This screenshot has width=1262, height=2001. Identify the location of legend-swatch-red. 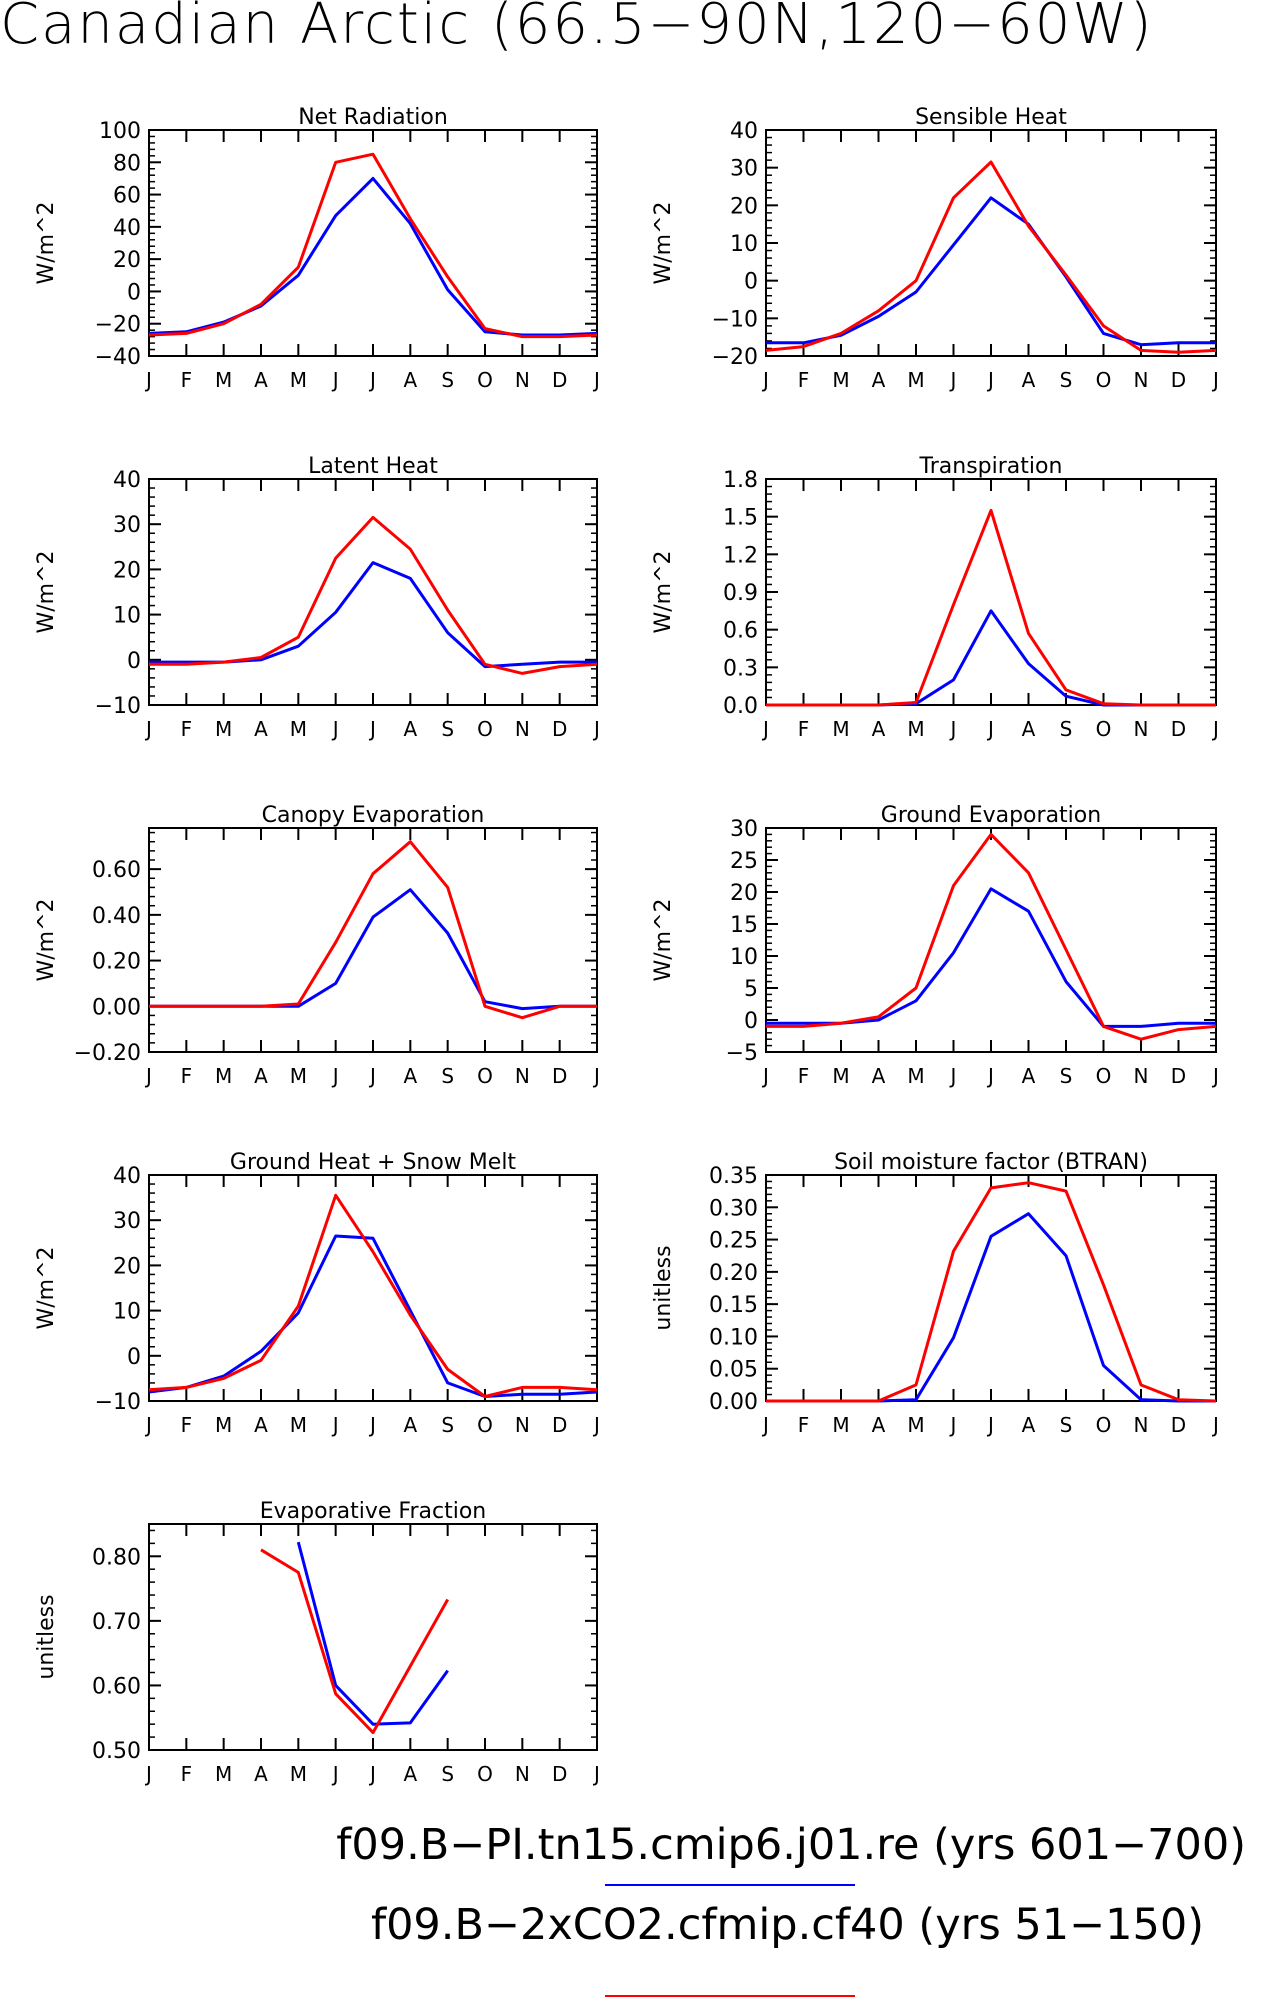
(730, 1996).